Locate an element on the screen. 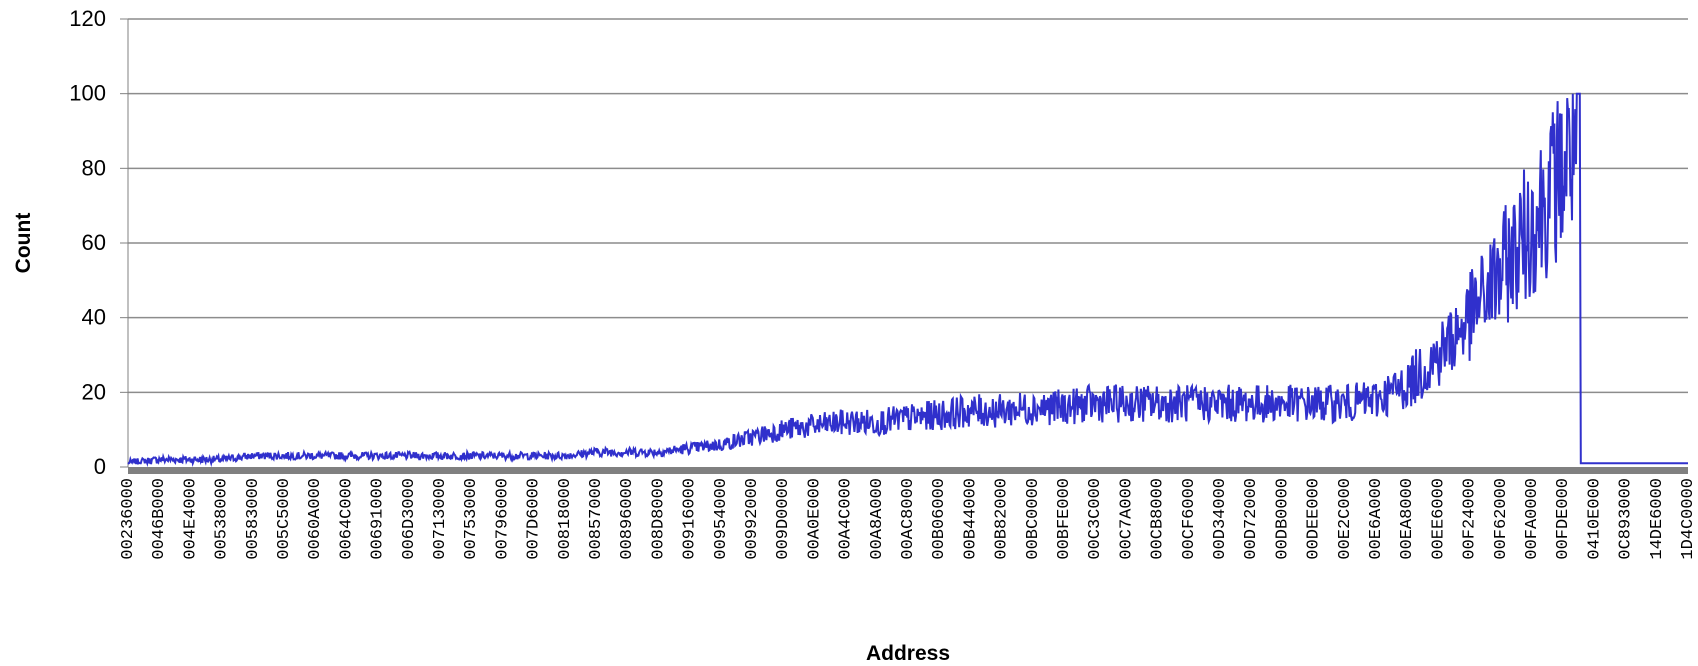  y-tick-label: 120 is located at coordinates (87, 18).